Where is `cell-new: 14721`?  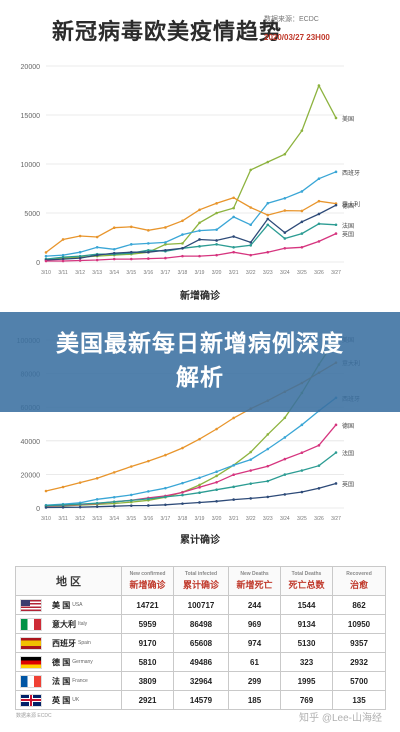
cell-new: 14721 is located at coordinates (147, 605).